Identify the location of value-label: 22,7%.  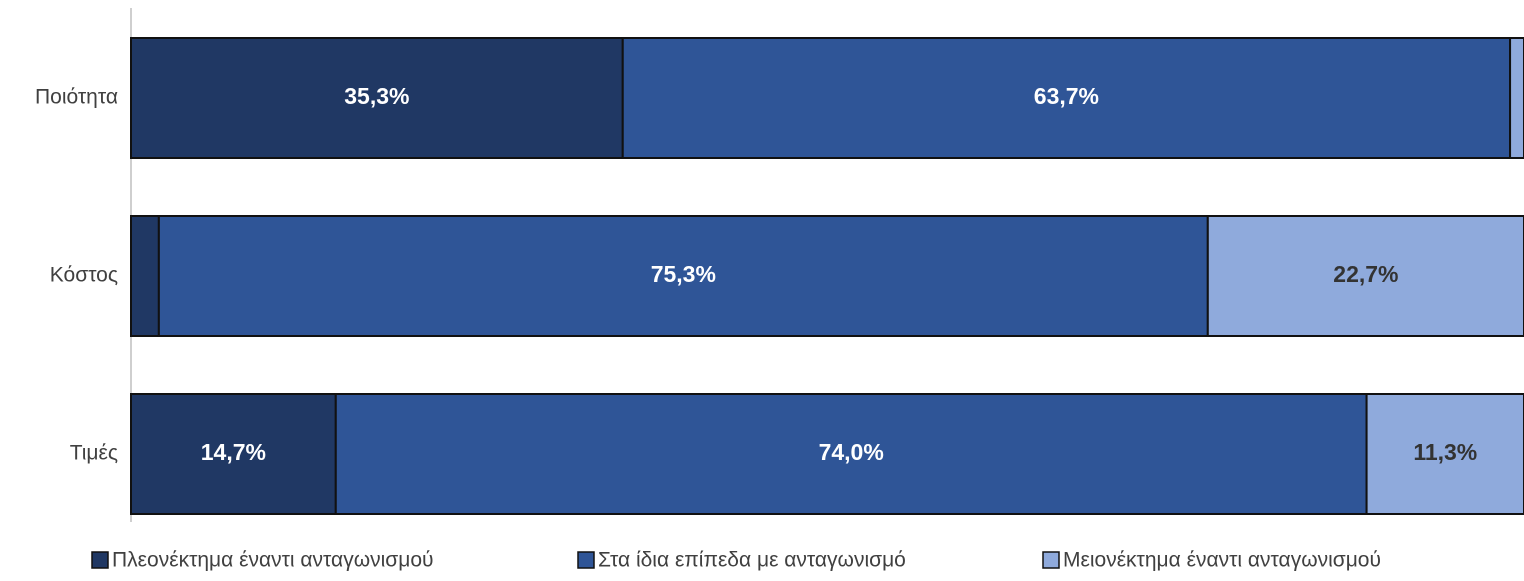
(1365, 274).